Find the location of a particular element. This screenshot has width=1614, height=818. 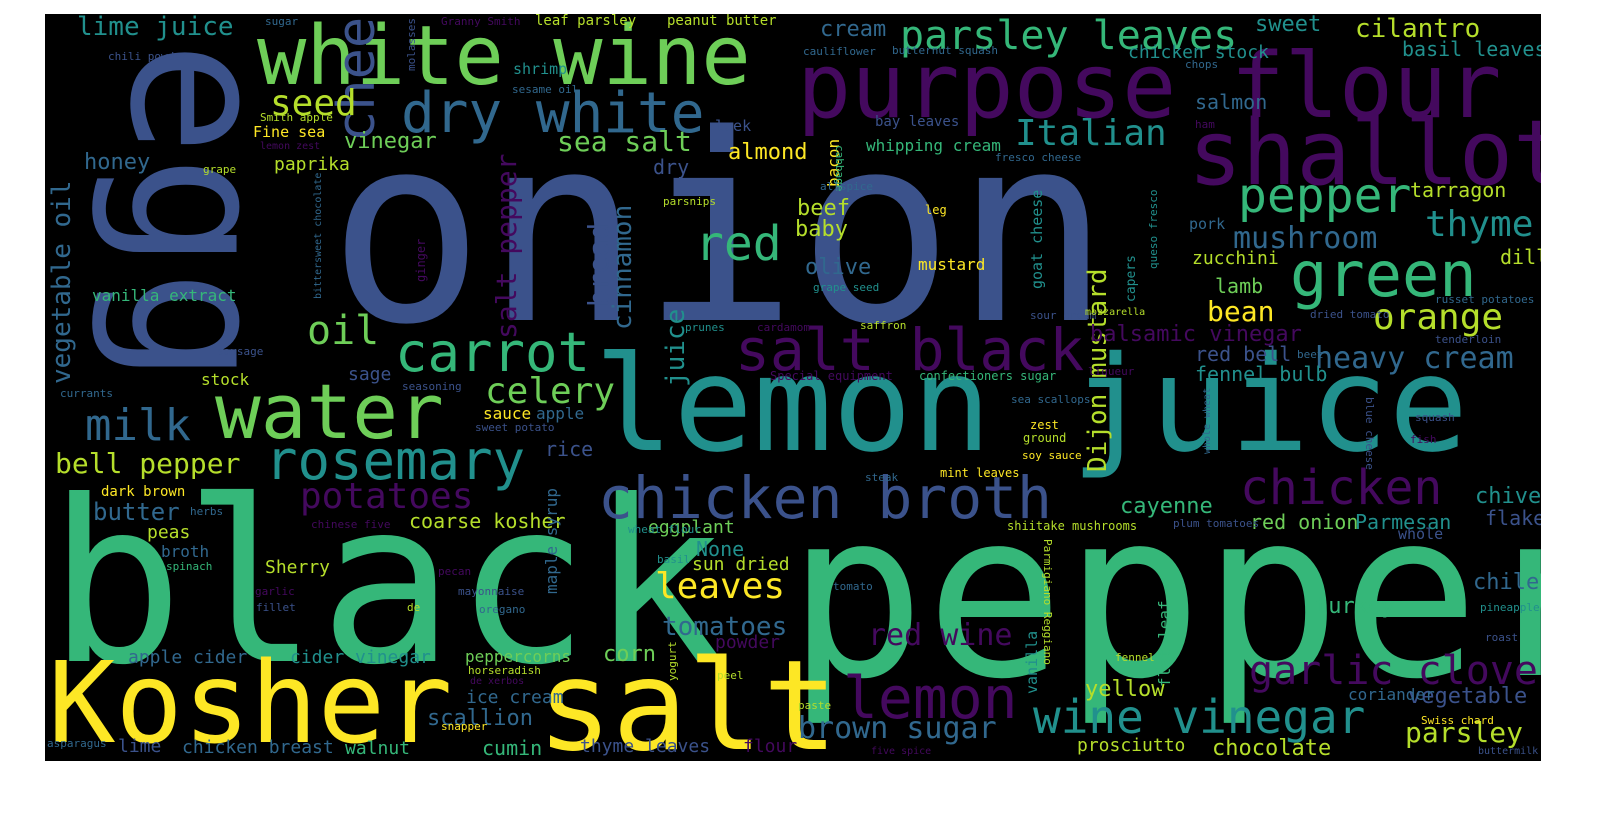

word: garlic clove is located at coordinates (1393, 671).